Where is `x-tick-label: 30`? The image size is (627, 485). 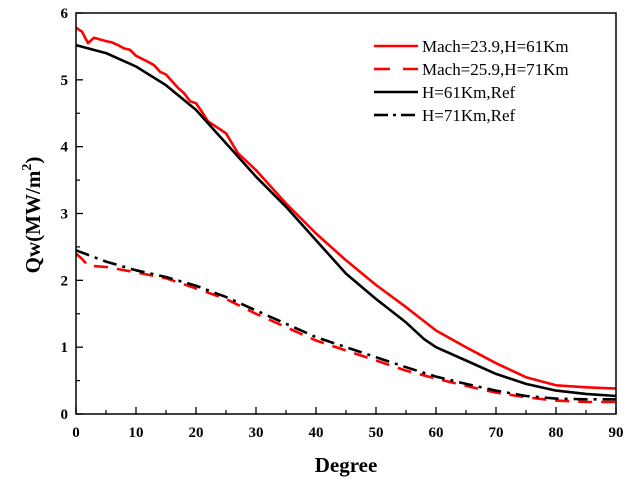
x-tick-label: 30 is located at coordinates (256, 433).